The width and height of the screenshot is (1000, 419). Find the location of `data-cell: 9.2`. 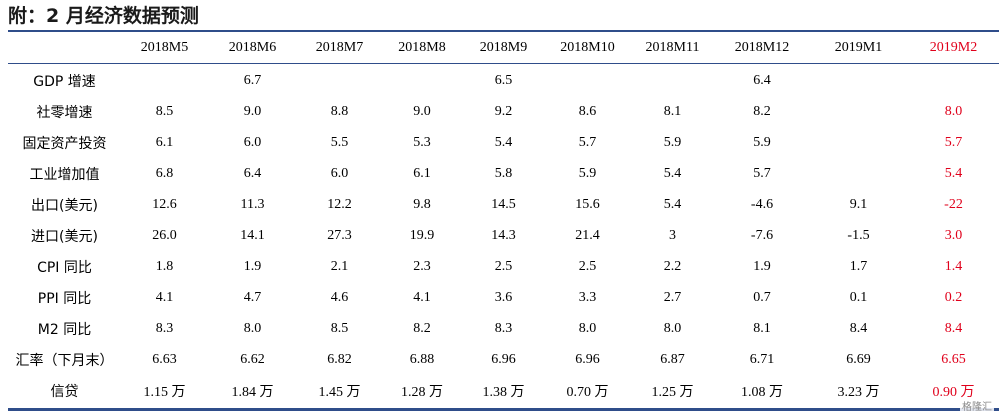

data-cell: 9.2 is located at coordinates (503, 111).